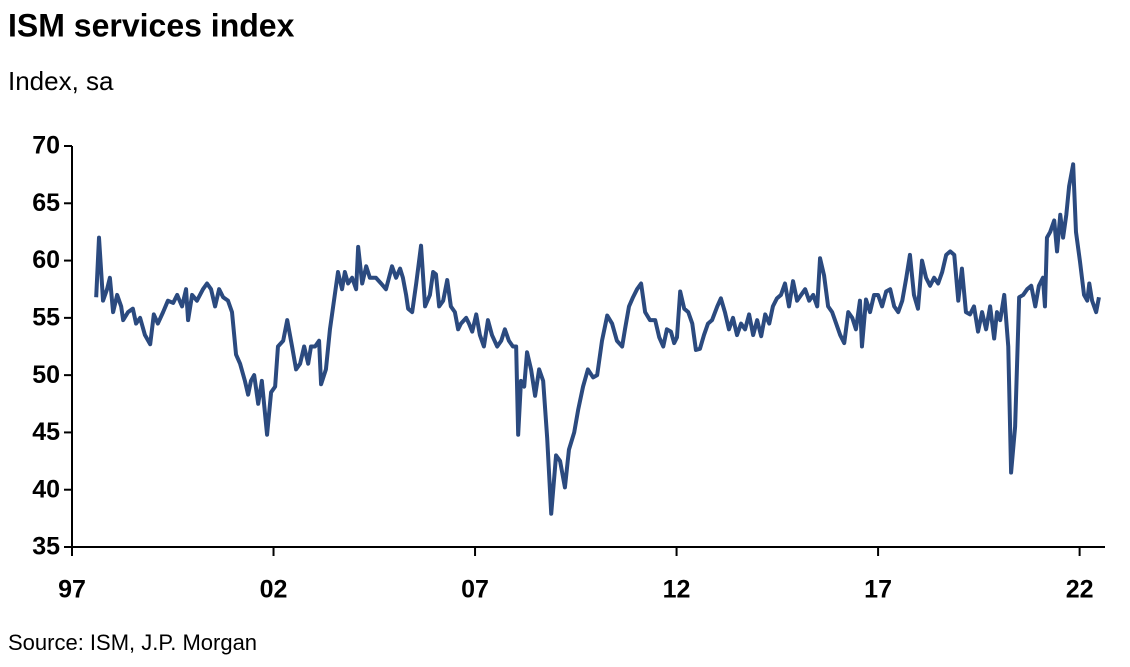 The image size is (1130, 667). Describe the element at coordinates (151, 25) in the screenshot. I see `chart-title: ISM services index` at that location.